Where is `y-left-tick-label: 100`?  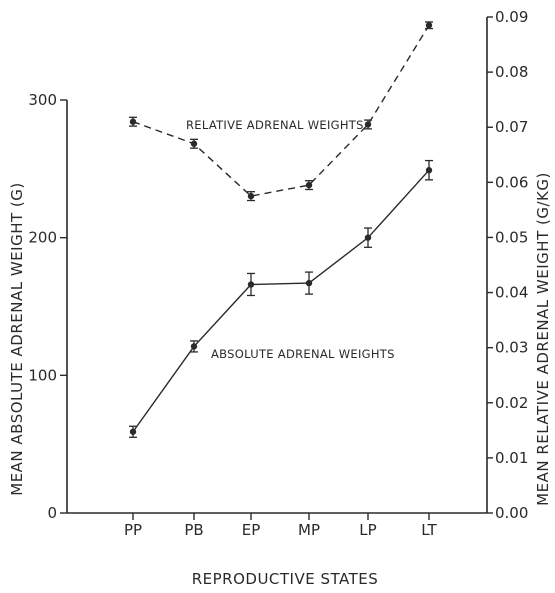 y-left-tick-label: 100 is located at coordinates (42, 375).